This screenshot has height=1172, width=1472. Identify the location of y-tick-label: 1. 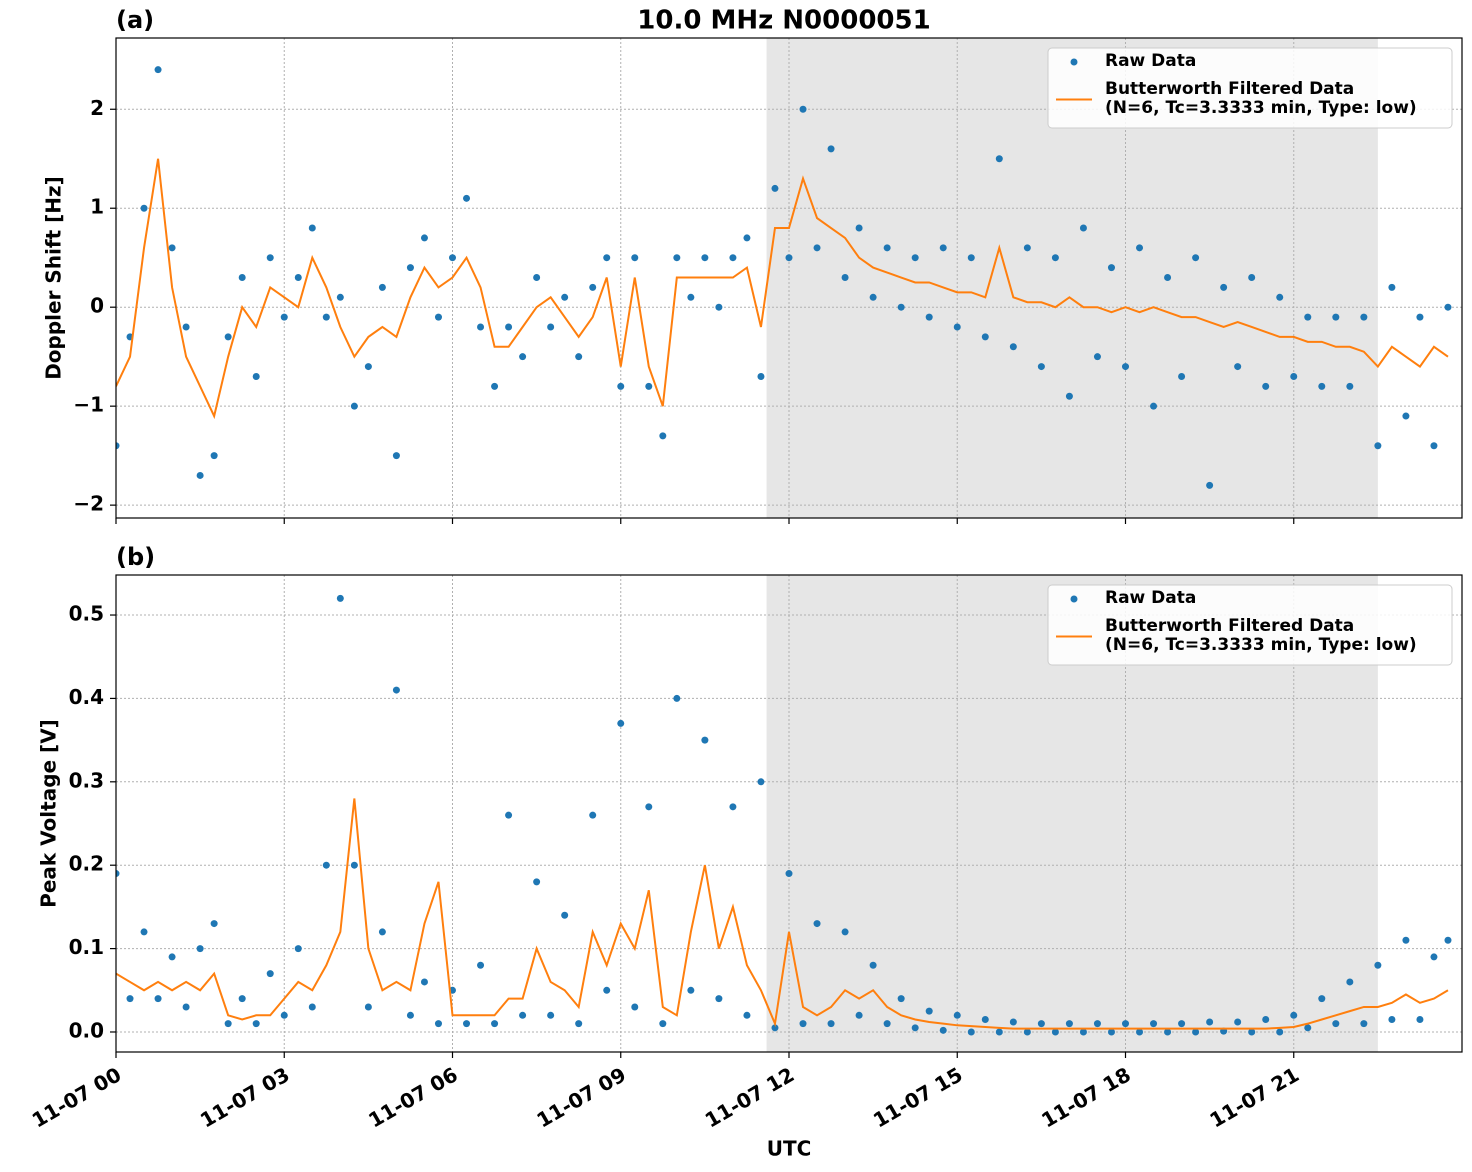
(97, 207).